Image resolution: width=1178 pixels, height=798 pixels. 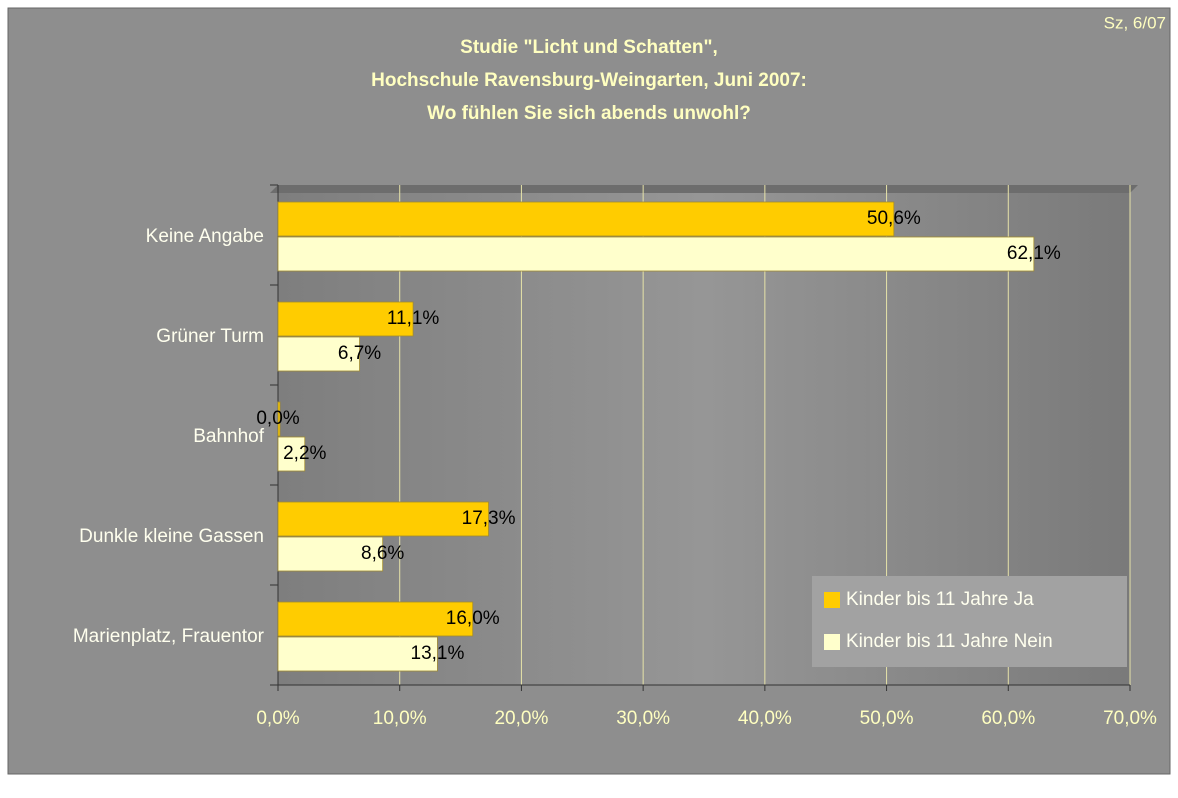 I want to click on data-label: 11,1%, so click(x=413, y=318).